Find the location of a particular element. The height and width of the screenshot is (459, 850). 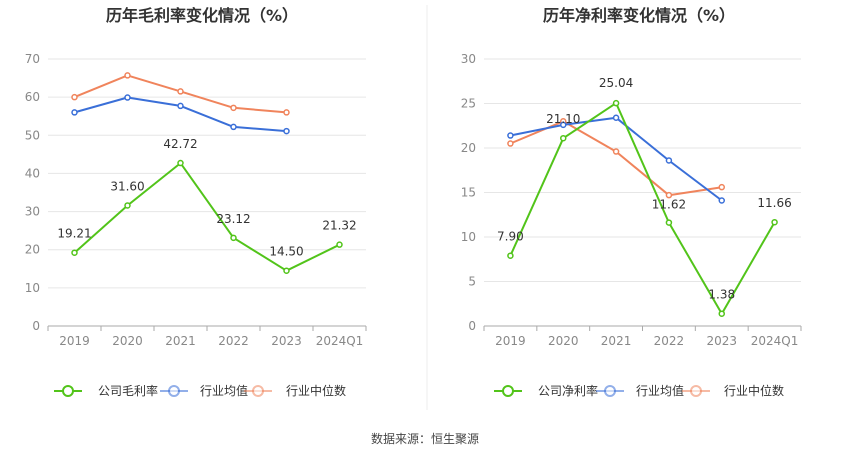

legend-label-company: 公司毛利率 is located at coordinates (128, 390).